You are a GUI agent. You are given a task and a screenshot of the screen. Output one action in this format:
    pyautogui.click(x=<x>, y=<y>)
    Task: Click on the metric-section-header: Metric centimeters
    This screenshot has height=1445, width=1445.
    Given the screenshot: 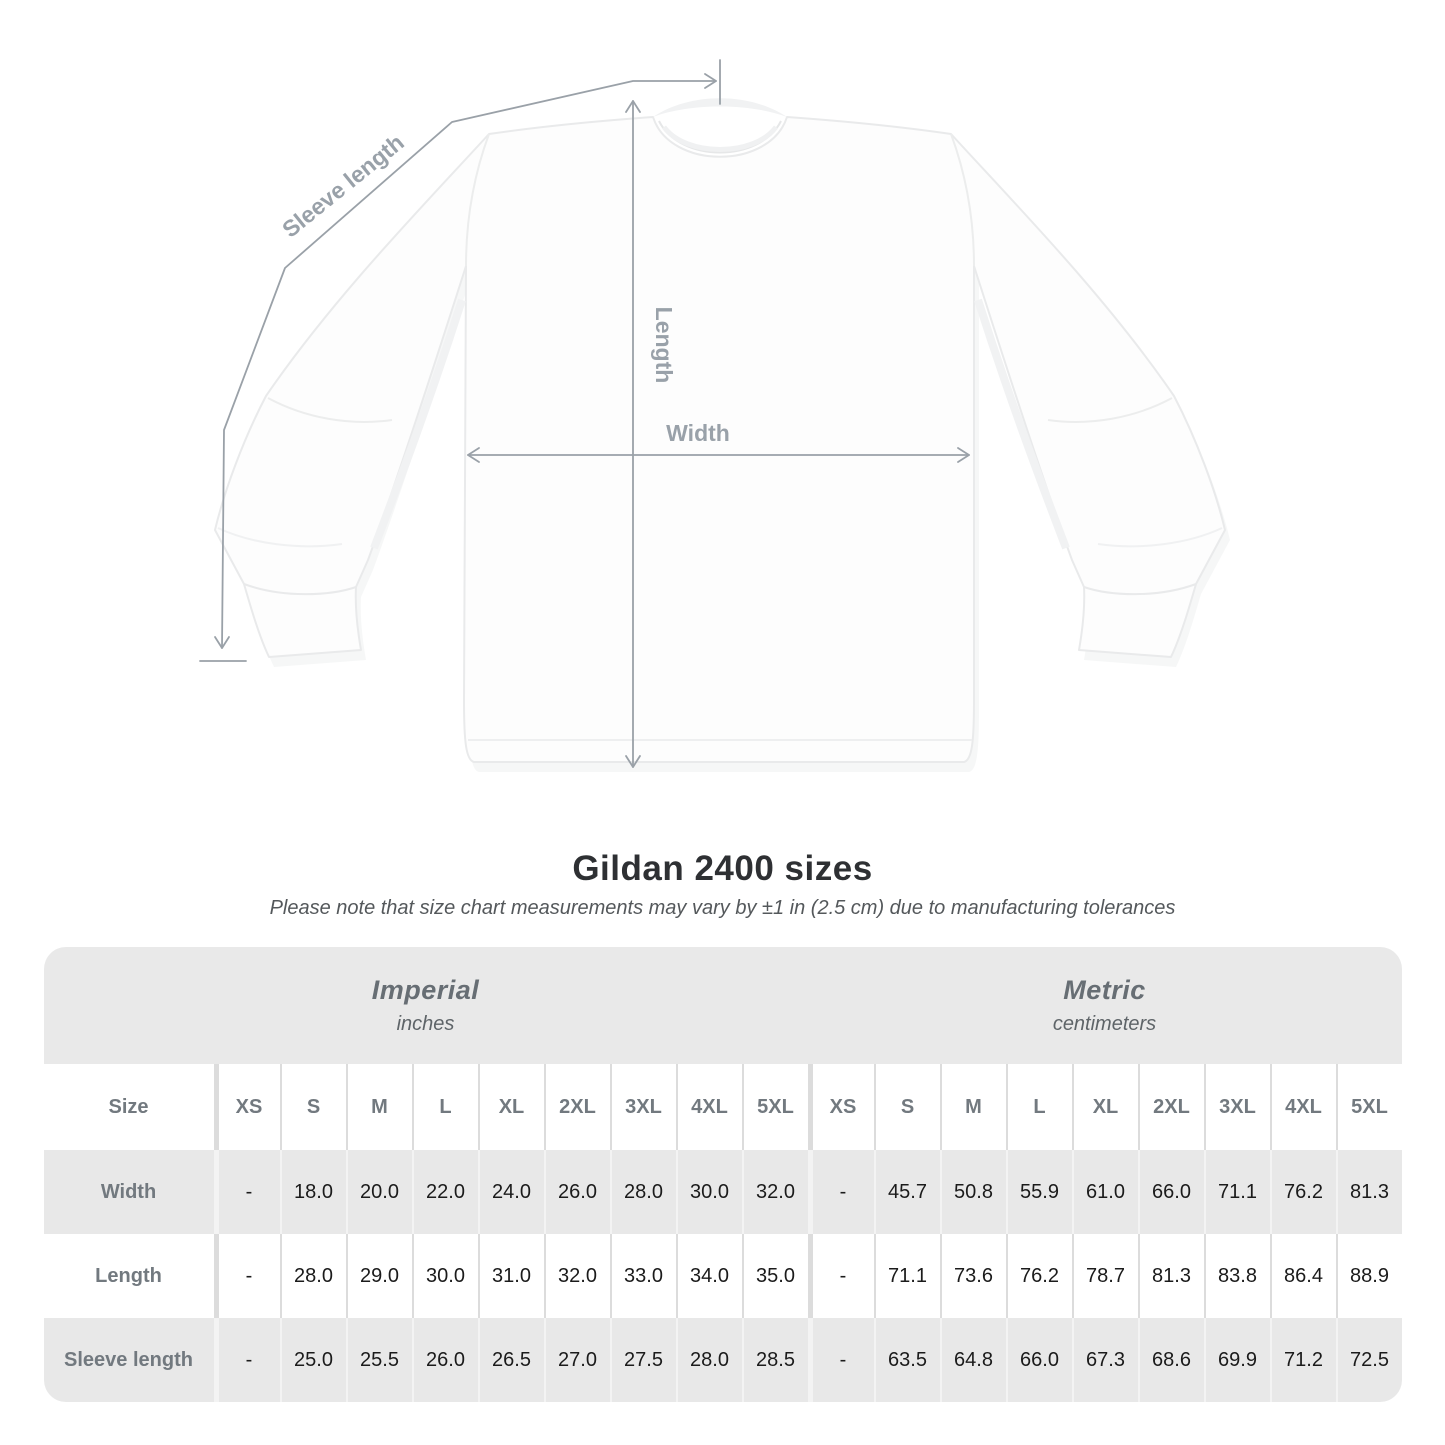 What is the action you would take?
    pyautogui.click(x=1105, y=1005)
    